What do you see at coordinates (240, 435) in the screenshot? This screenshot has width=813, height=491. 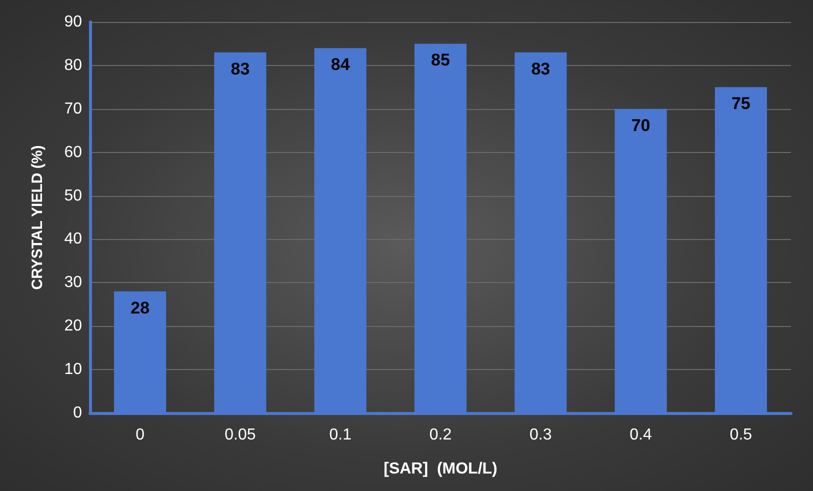 I see `x-tick-label: 0.05` at bounding box center [240, 435].